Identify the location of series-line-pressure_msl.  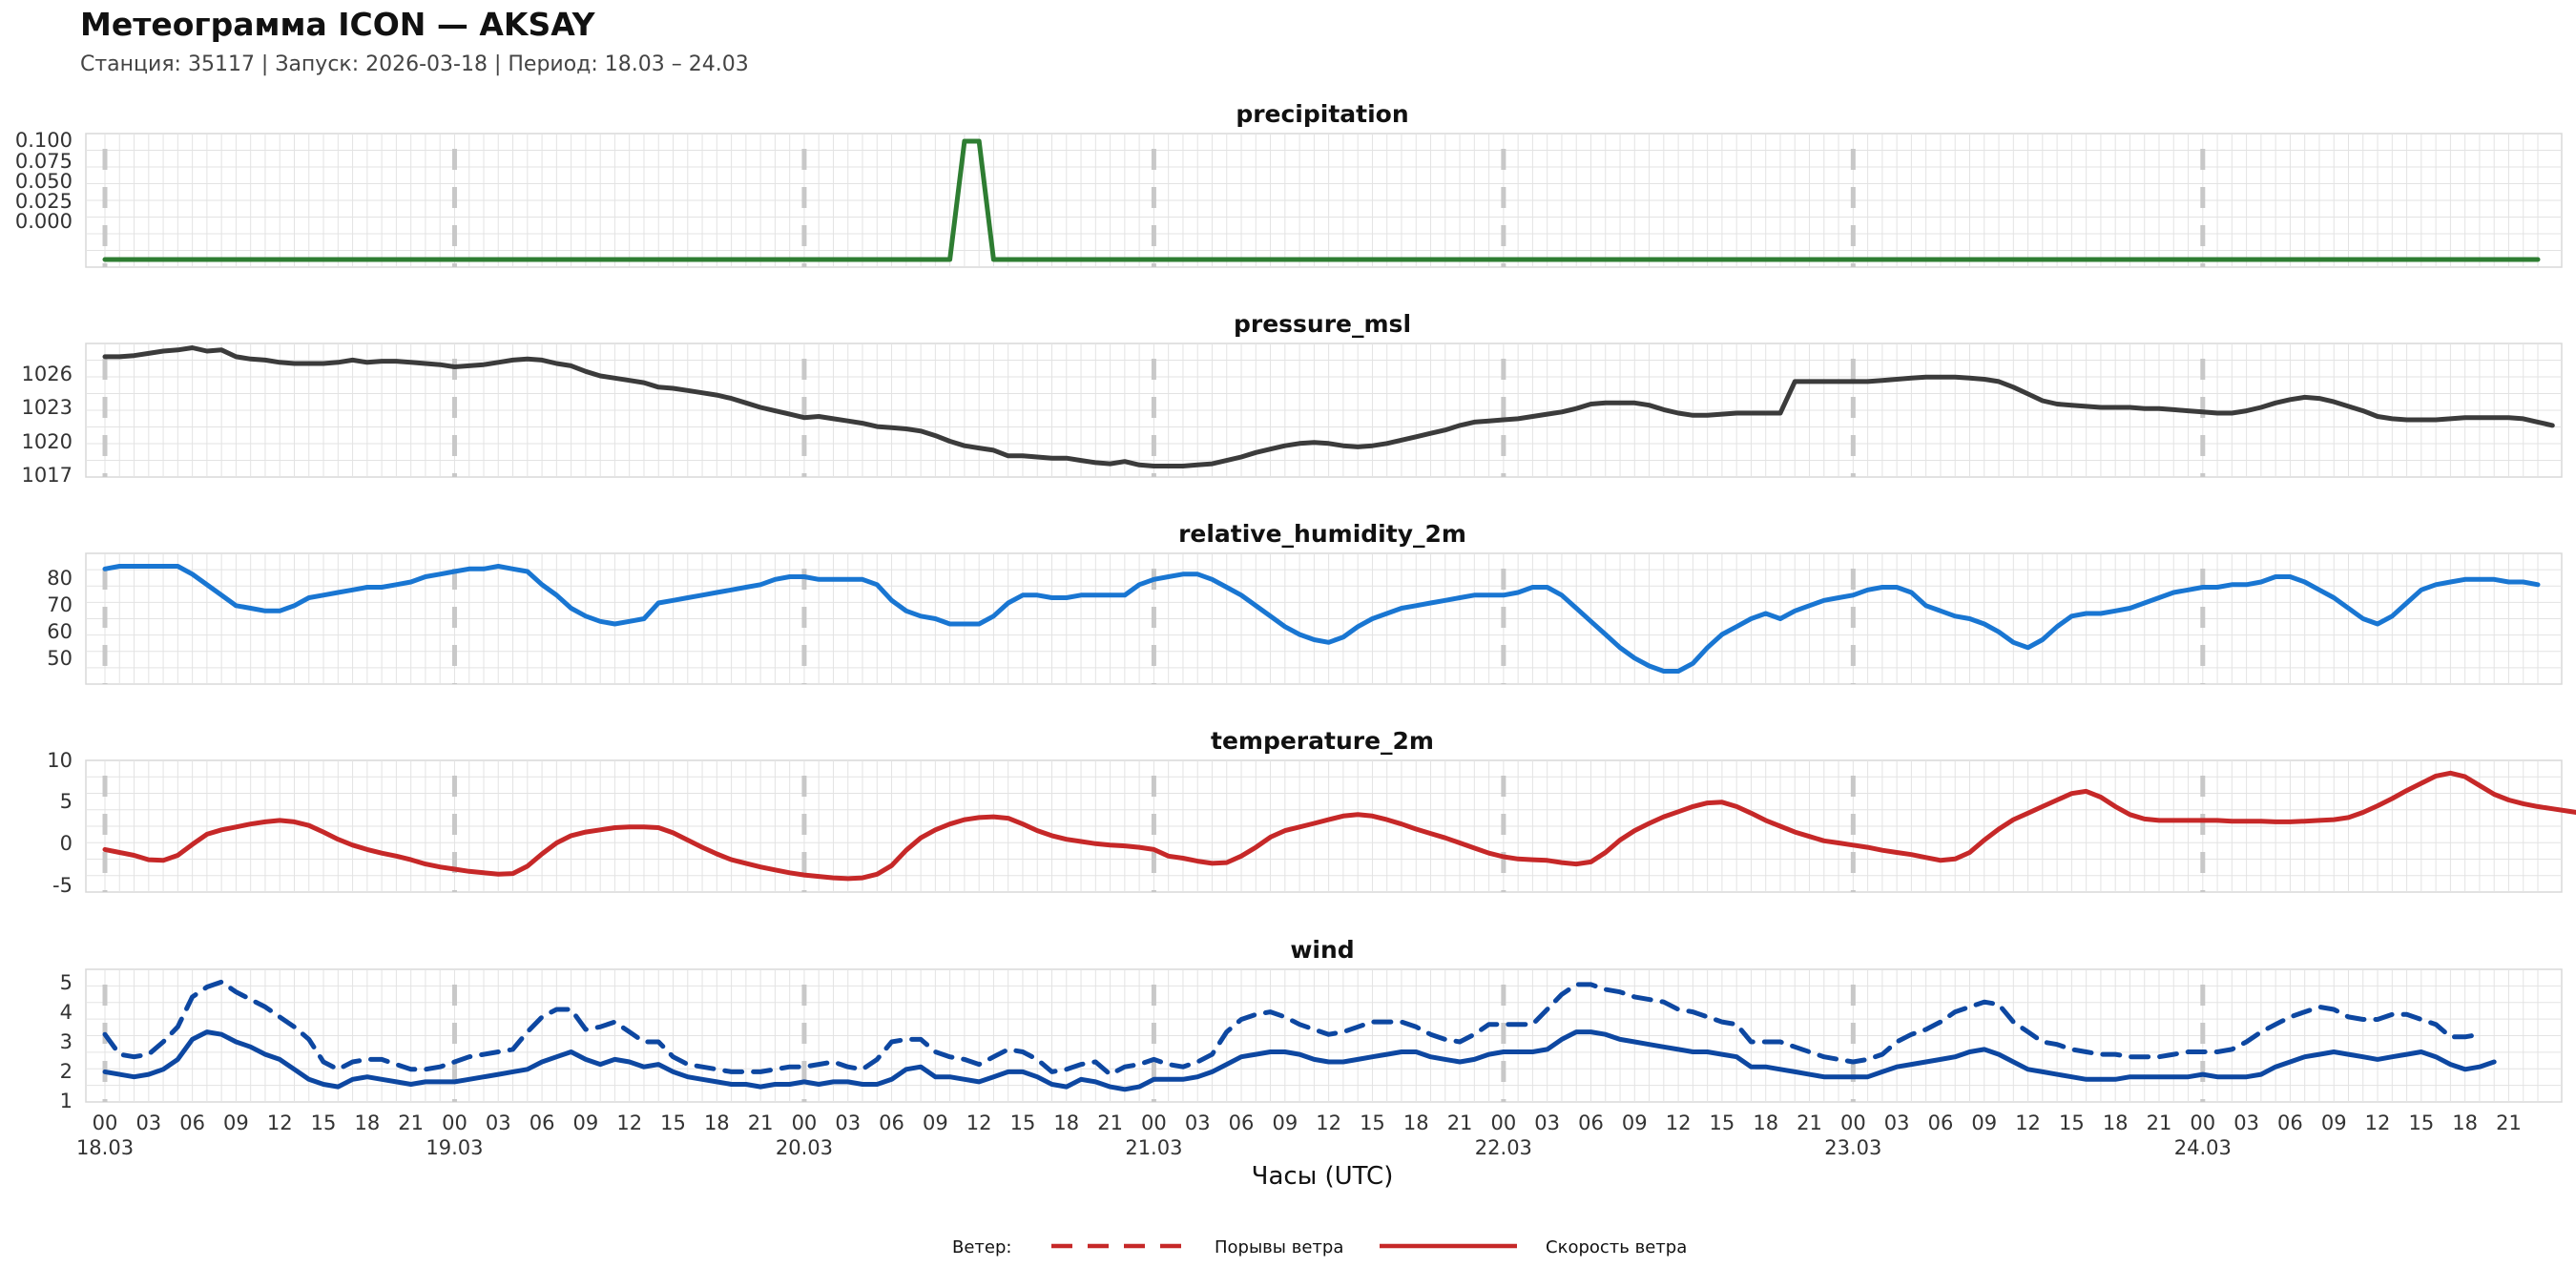
(1328, 406).